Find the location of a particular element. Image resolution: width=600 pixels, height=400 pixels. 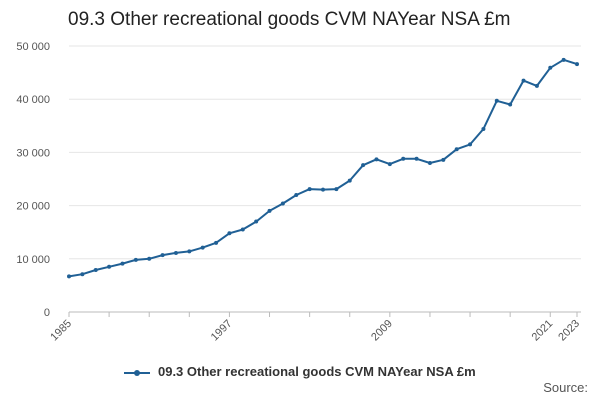

y-tick-label: 50 000 is located at coordinates (33, 47).